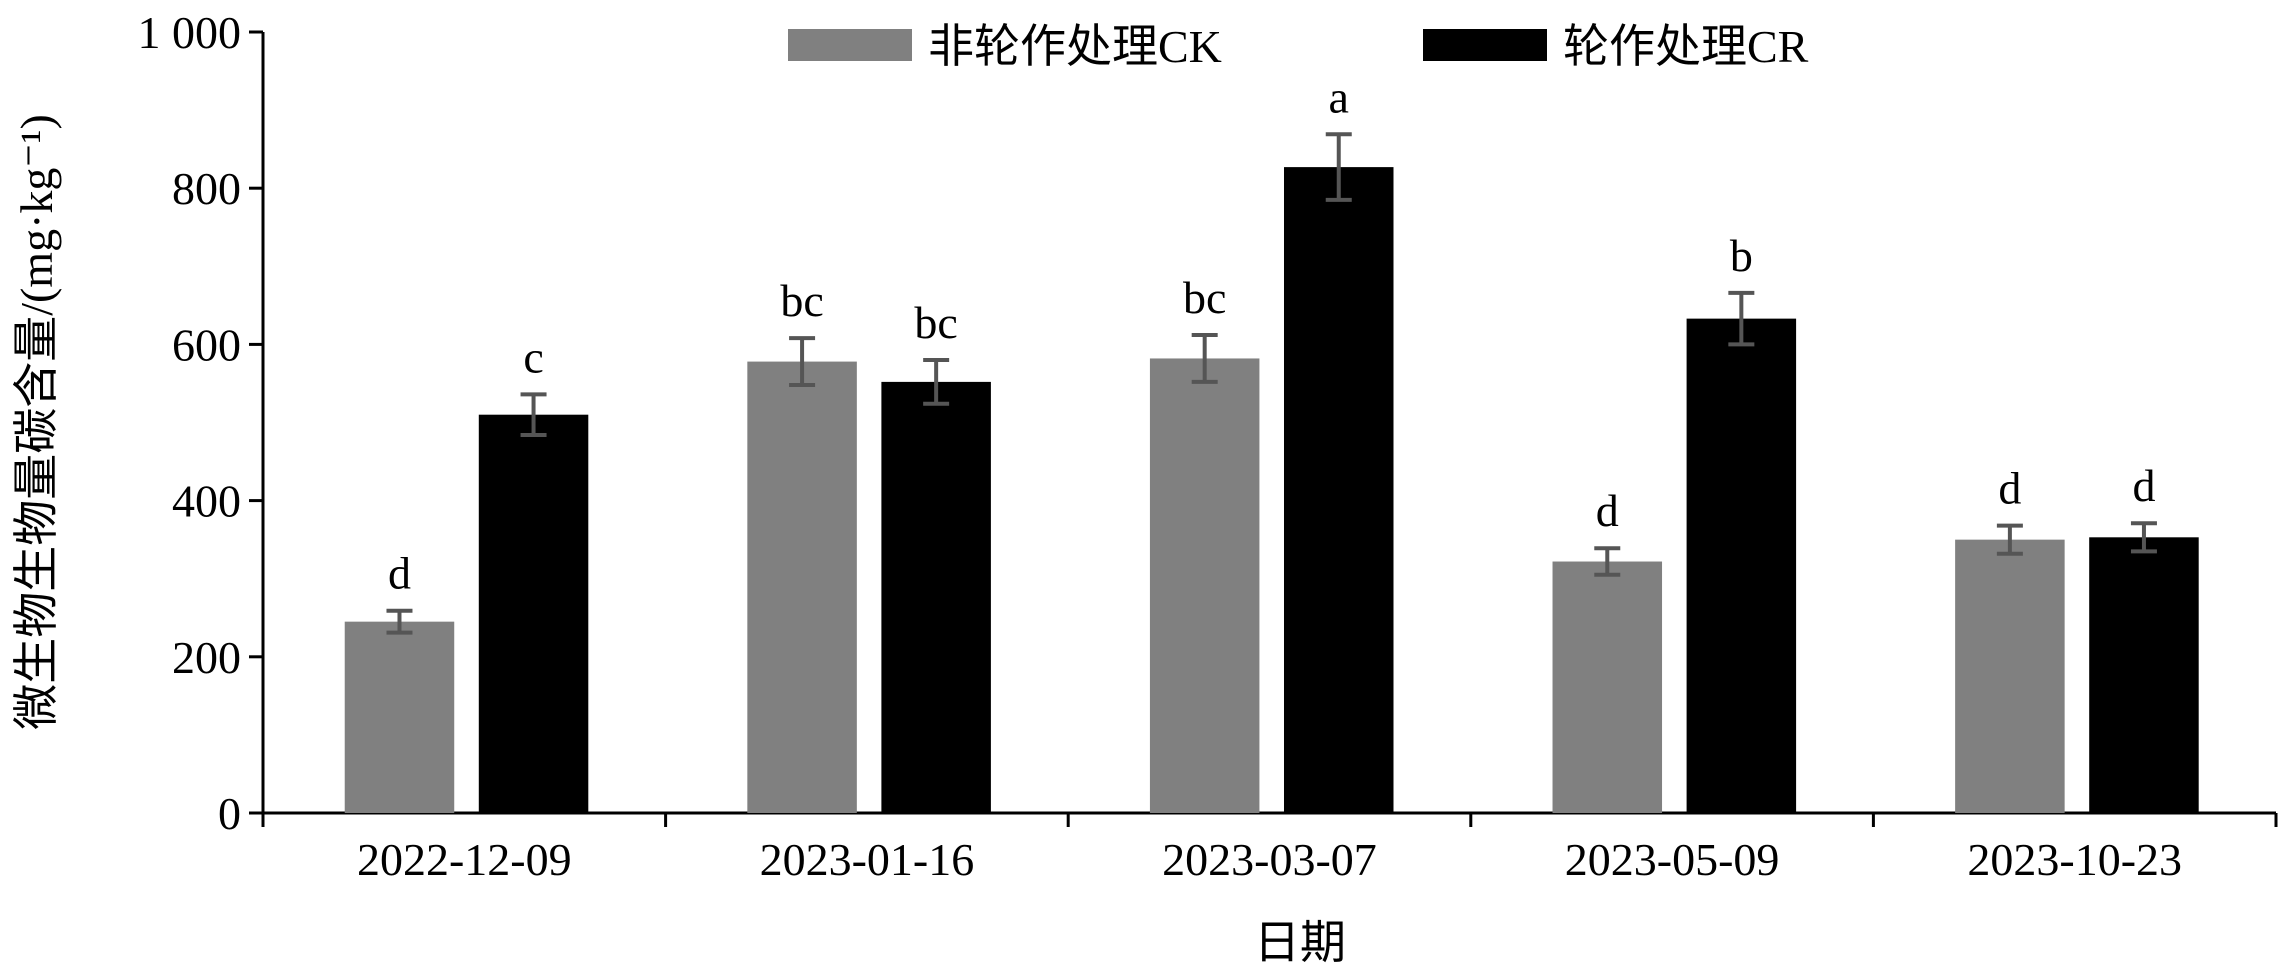  I want to click on y-axis-label: 微生物生物量碳含量/(mg·kg⁻¹), so click(36, 422).